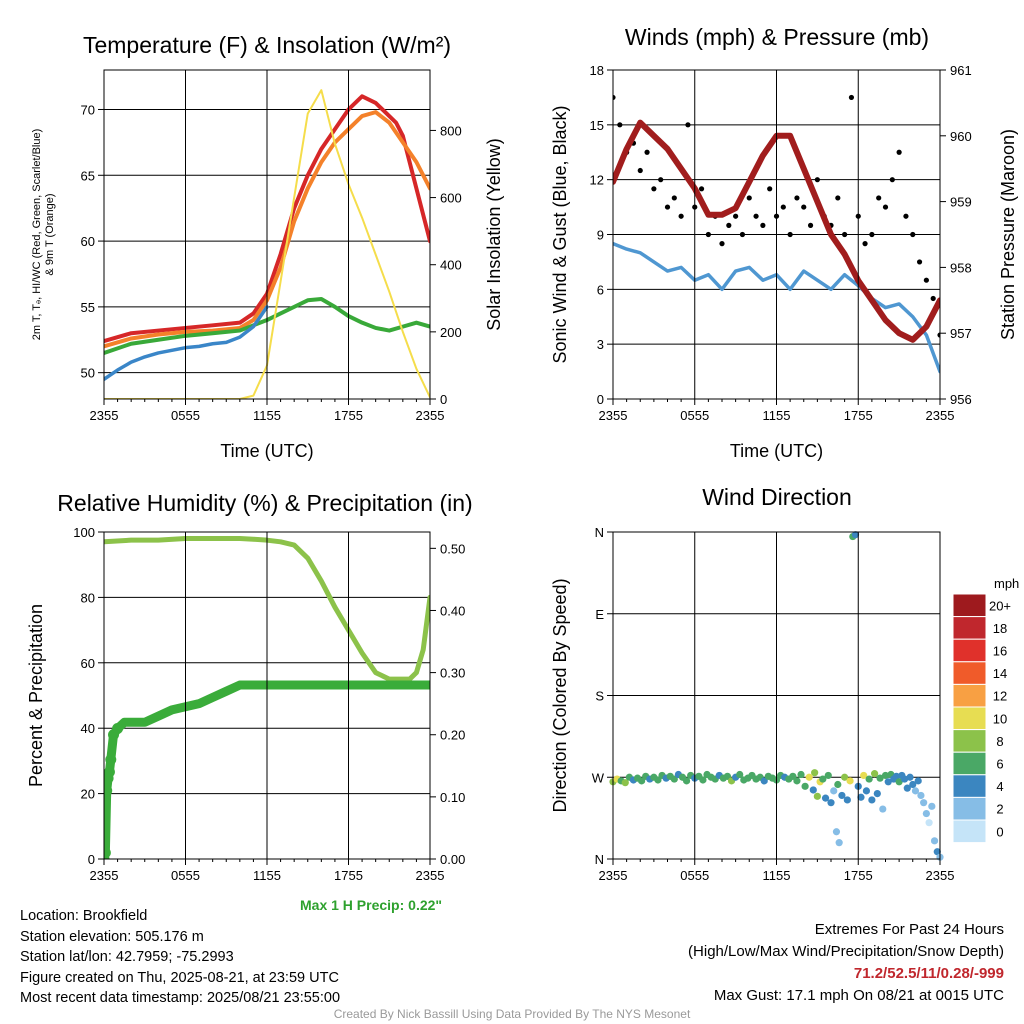 This screenshot has height=1024, width=1024. What do you see at coordinates (999, 809) in the screenshot?
I see `legend-label: 2` at bounding box center [999, 809].